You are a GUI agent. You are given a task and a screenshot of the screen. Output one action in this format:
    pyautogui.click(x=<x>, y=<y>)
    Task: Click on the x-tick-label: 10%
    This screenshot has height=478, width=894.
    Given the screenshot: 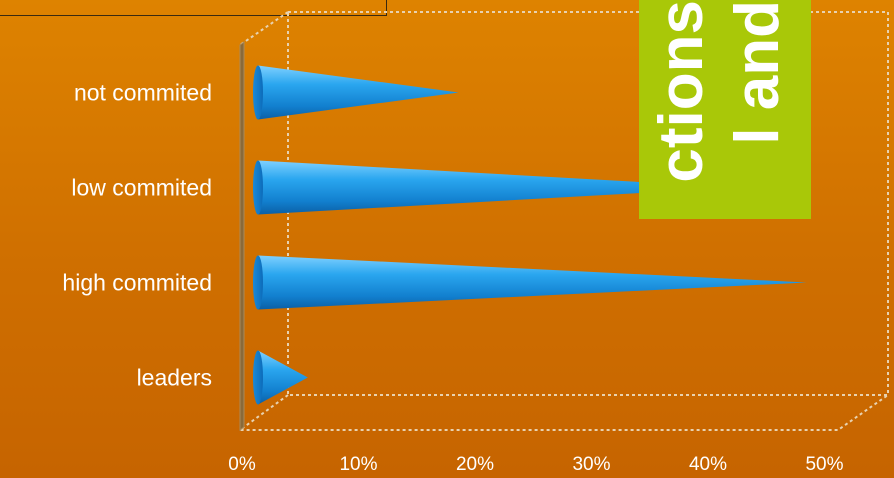 What is the action you would take?
    pyautogui.click(x=358, y=464)
    